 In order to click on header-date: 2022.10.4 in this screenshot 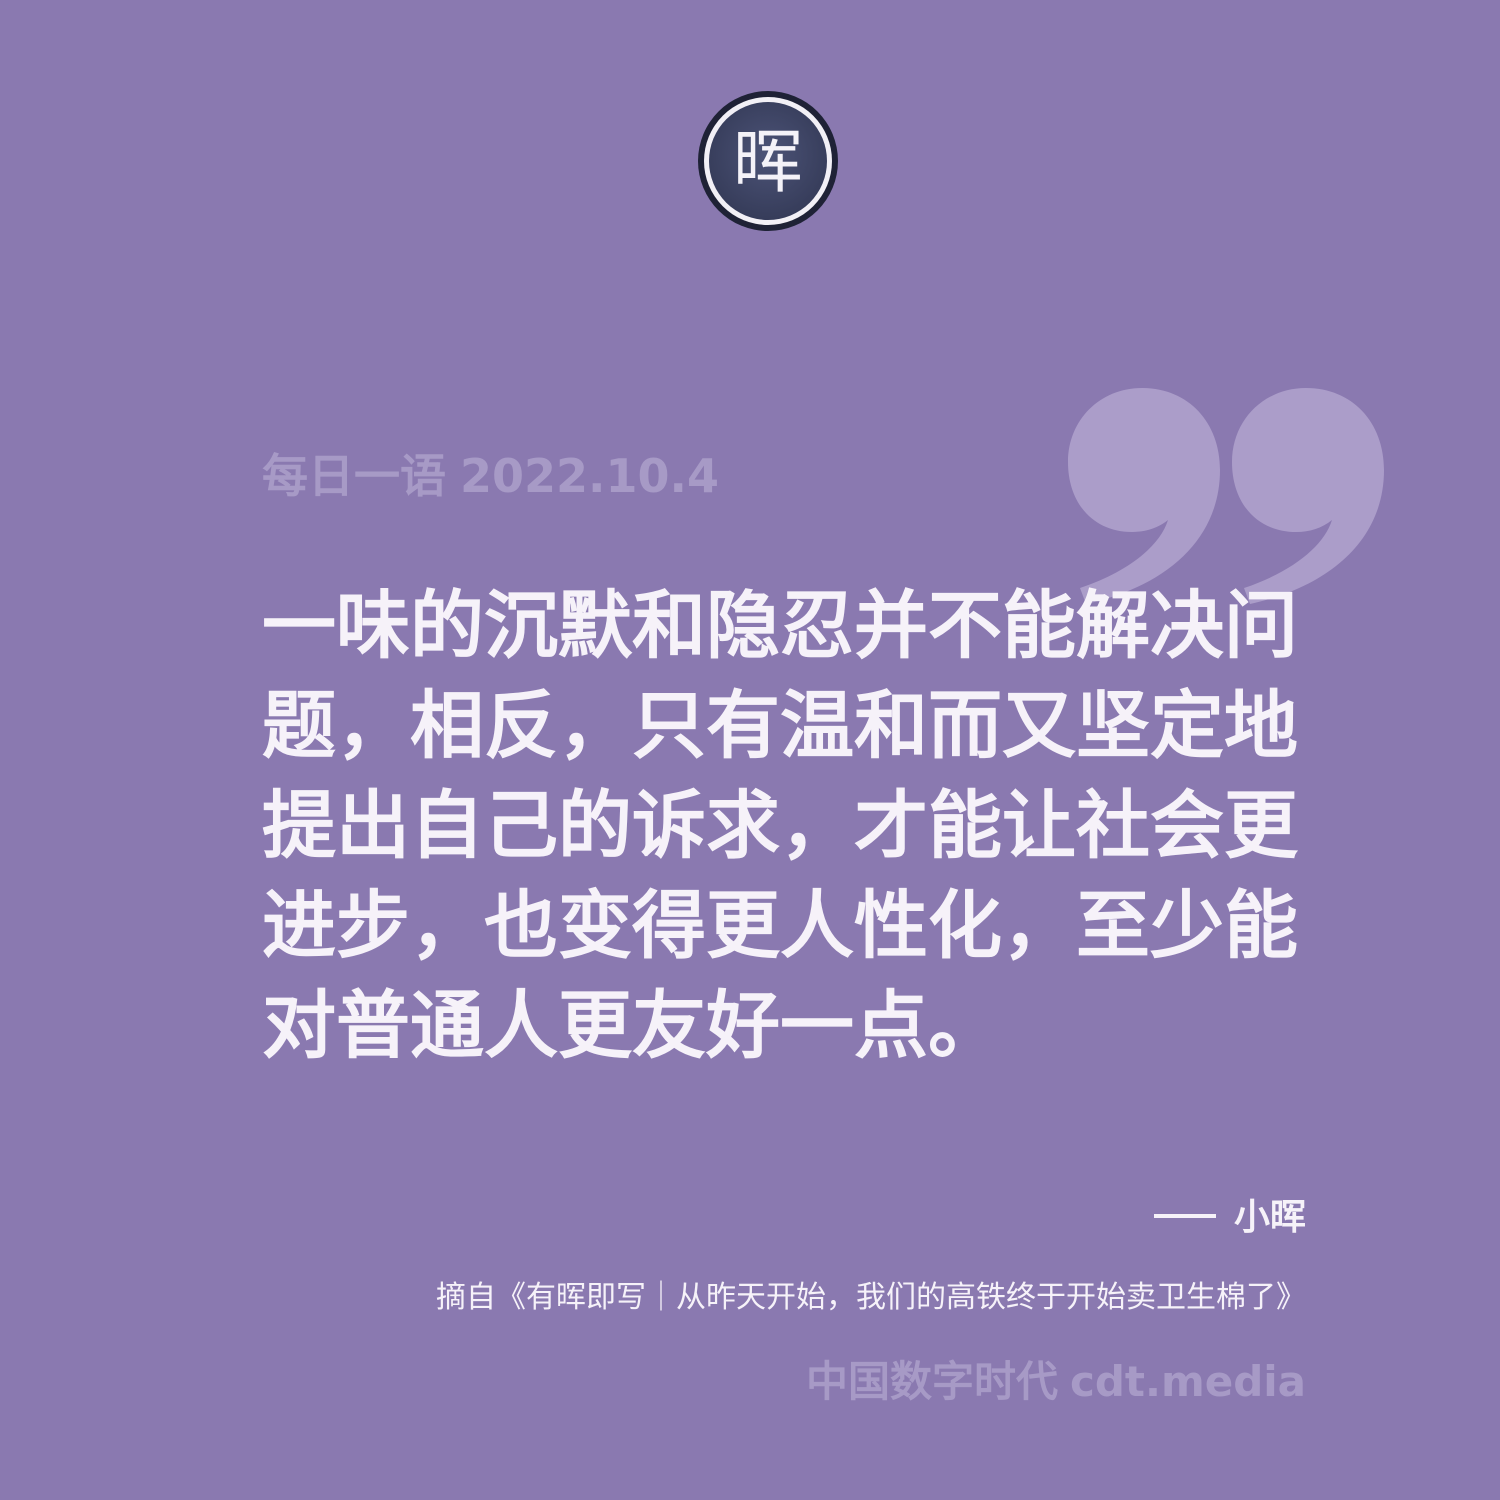, I will do `click(589, 476)`.